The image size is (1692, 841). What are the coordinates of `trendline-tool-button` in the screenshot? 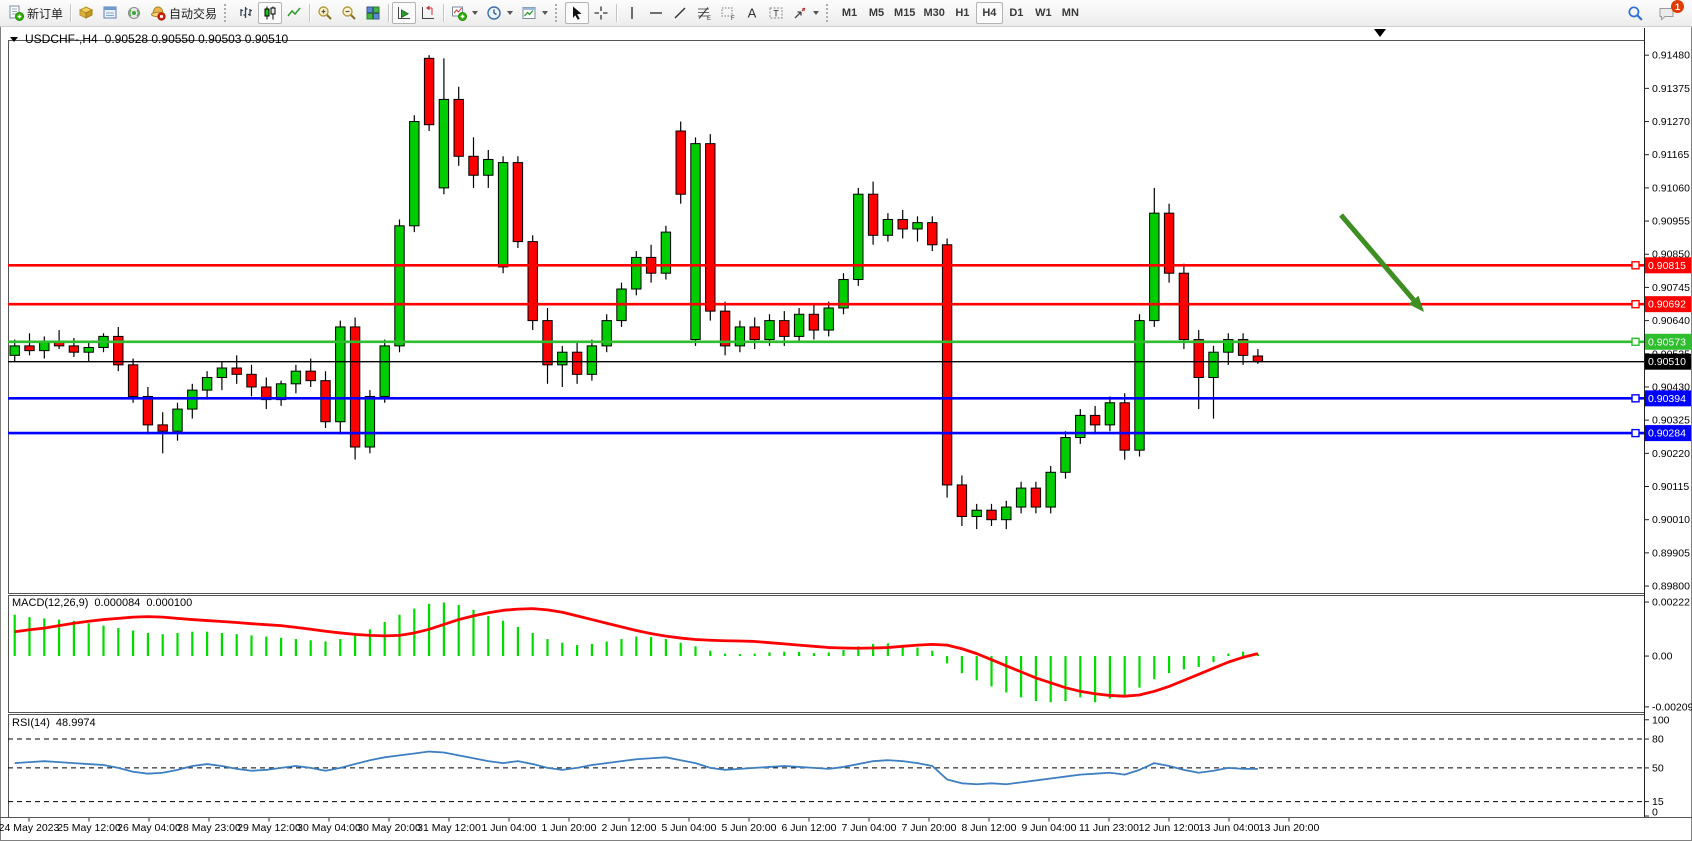 It's located at (680, 13).